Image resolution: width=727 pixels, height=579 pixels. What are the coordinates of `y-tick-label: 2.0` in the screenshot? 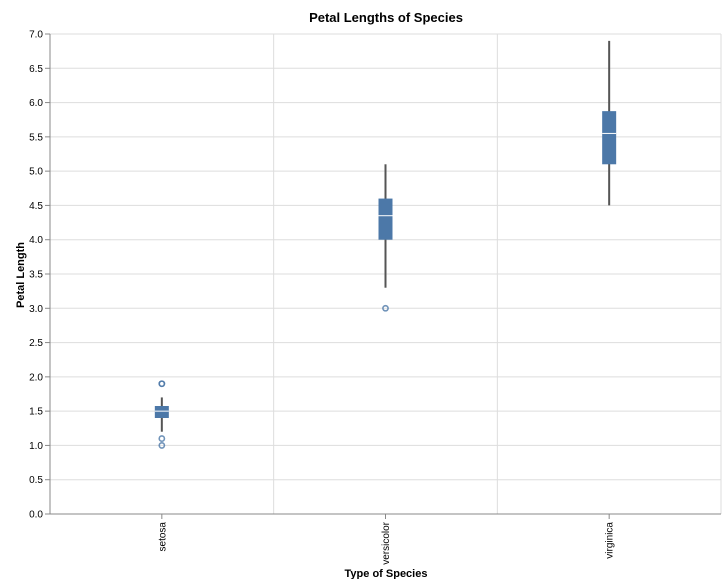 It's located at (36, 377).